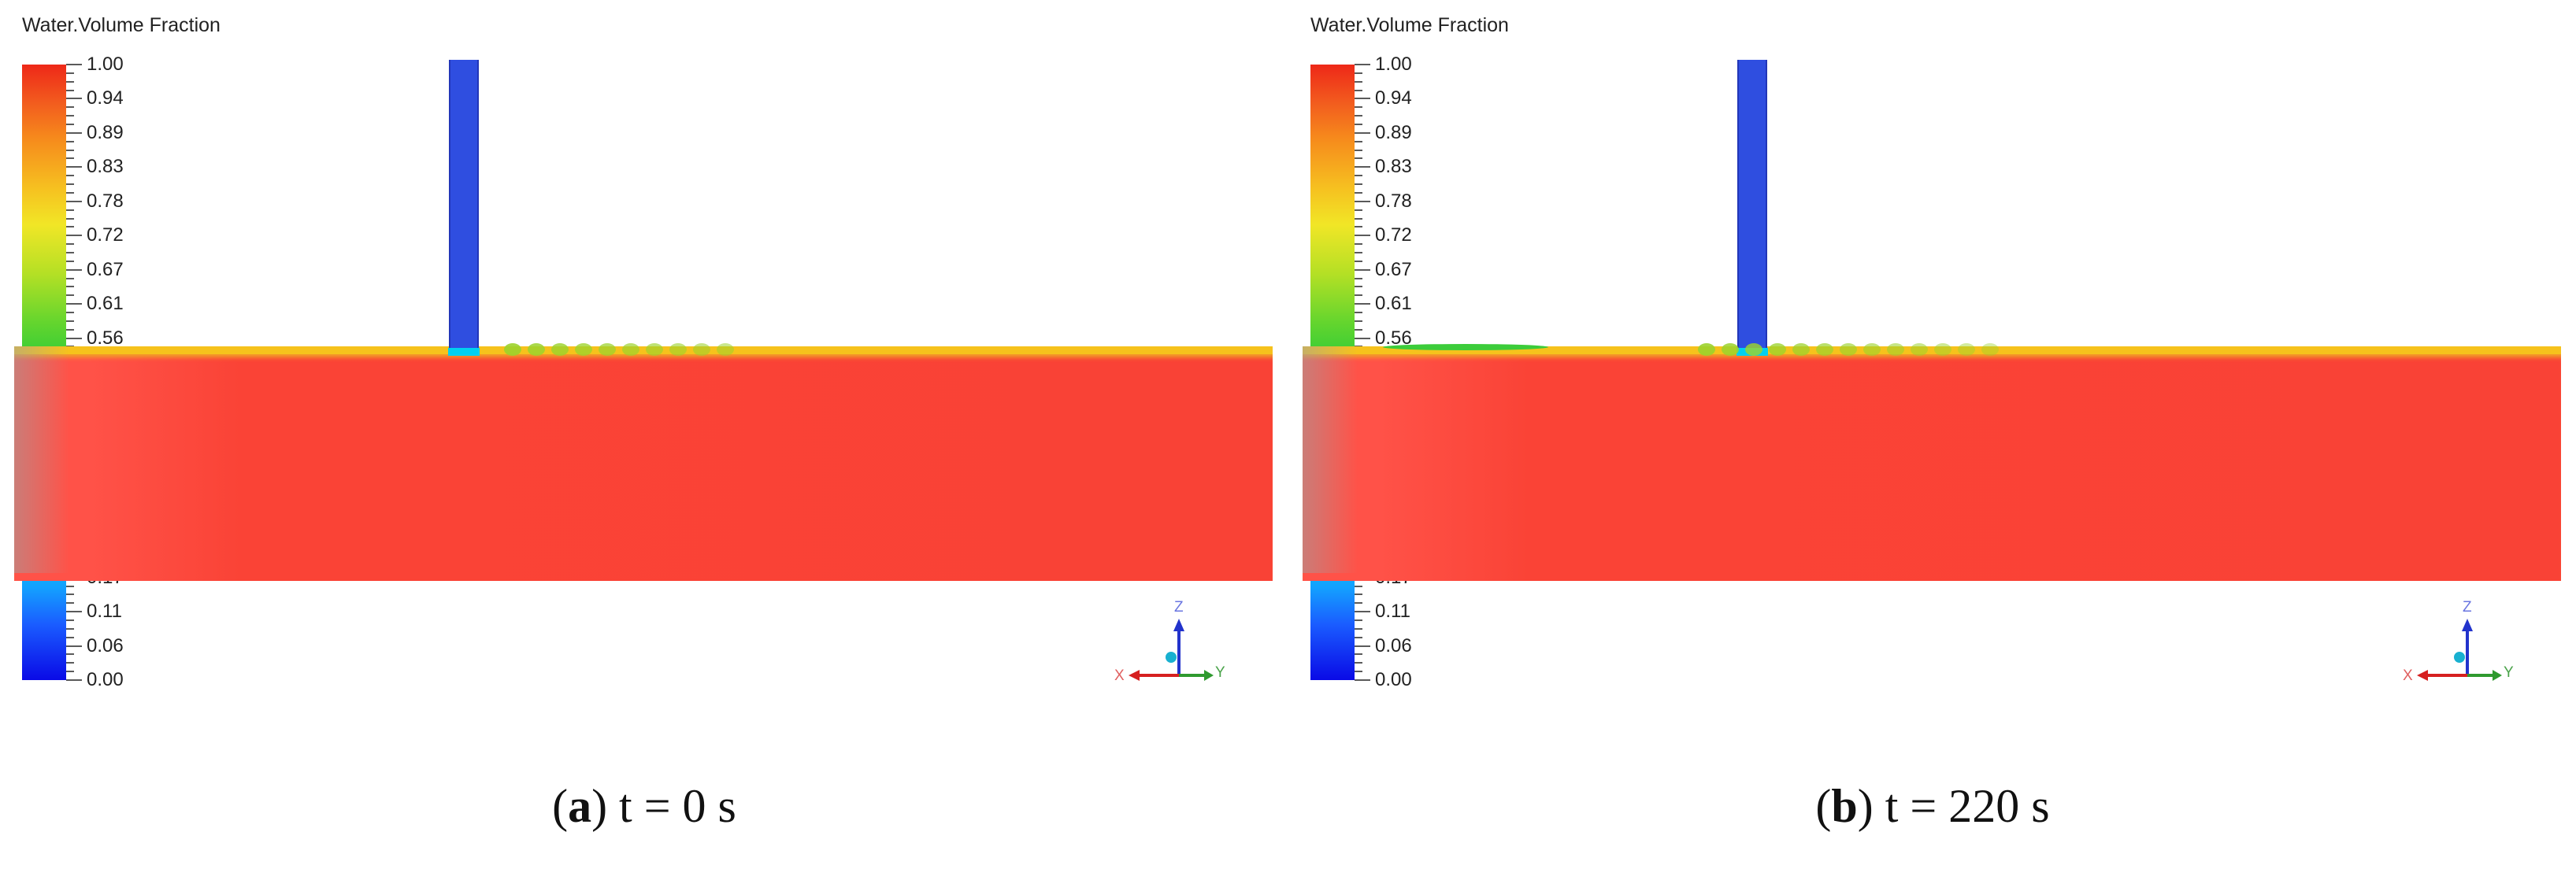 The image size is (2576, 869). What do you see at coordinates (105, 304) in the screenshot?
I see `colorbar-label: 0.61` at bounding box center [105, 304].